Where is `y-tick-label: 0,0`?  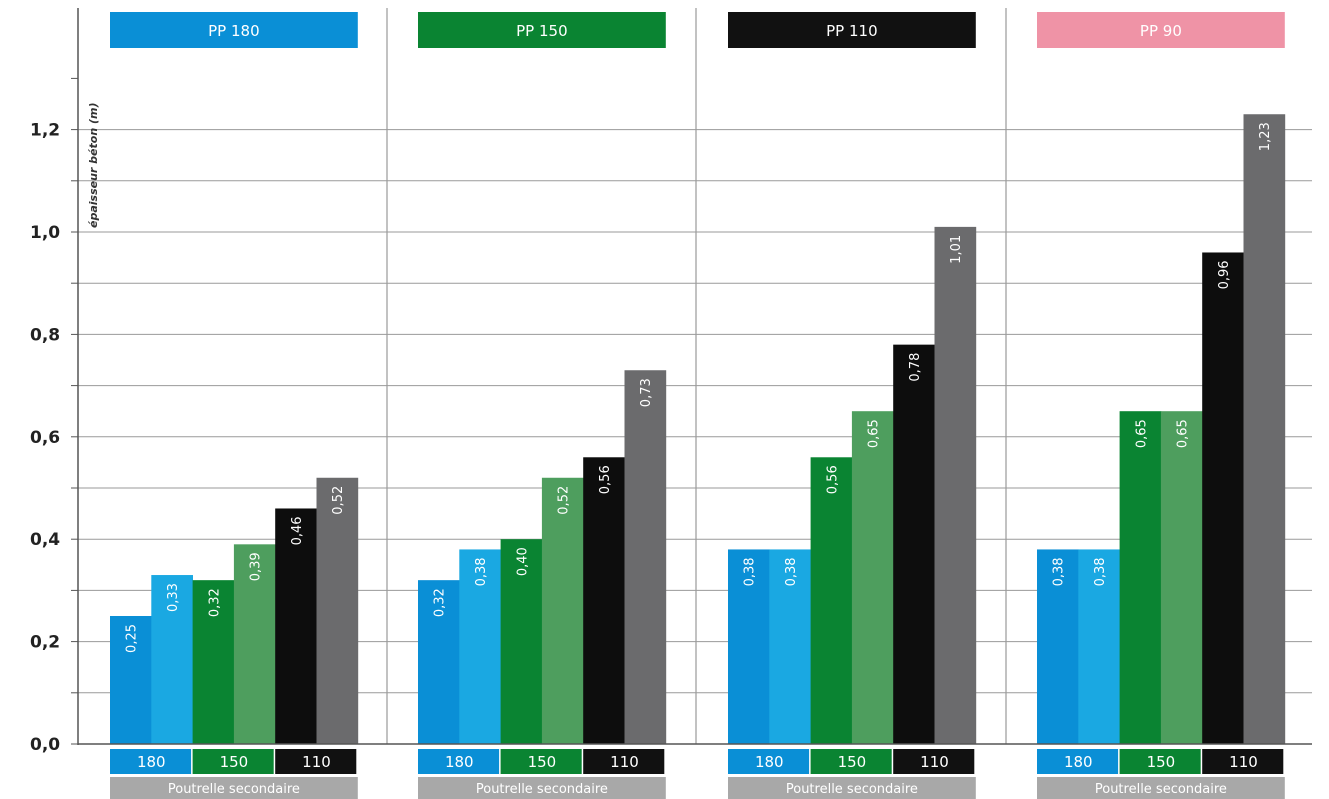 y-tick-label: 0,0 is located at coordinates (45, 745).